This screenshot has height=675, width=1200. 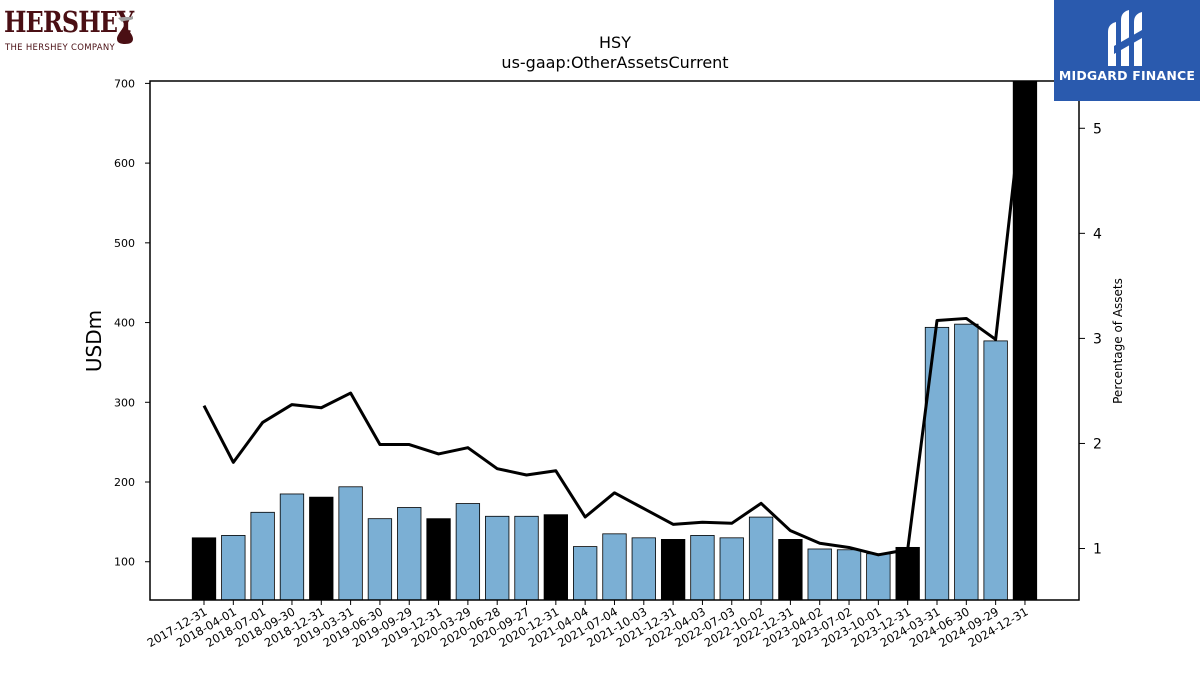 I want to click on chart-title: HSY, so click(x=615, y=42).